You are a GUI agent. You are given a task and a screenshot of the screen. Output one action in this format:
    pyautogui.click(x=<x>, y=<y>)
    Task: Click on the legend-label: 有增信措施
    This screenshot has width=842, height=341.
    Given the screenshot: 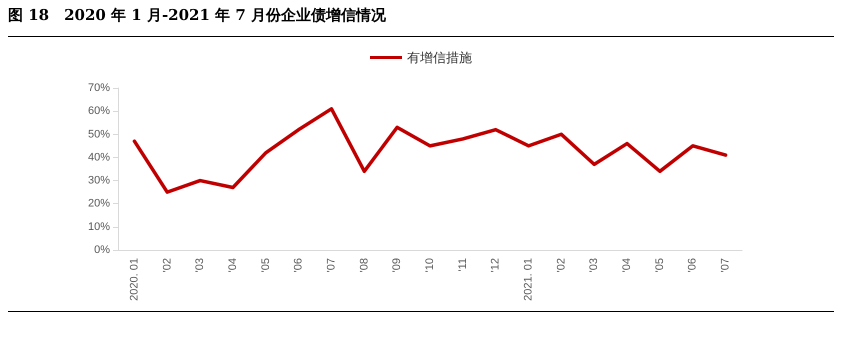 What is the action you would take?
    pyautogui.click(x=439, y=57)
    